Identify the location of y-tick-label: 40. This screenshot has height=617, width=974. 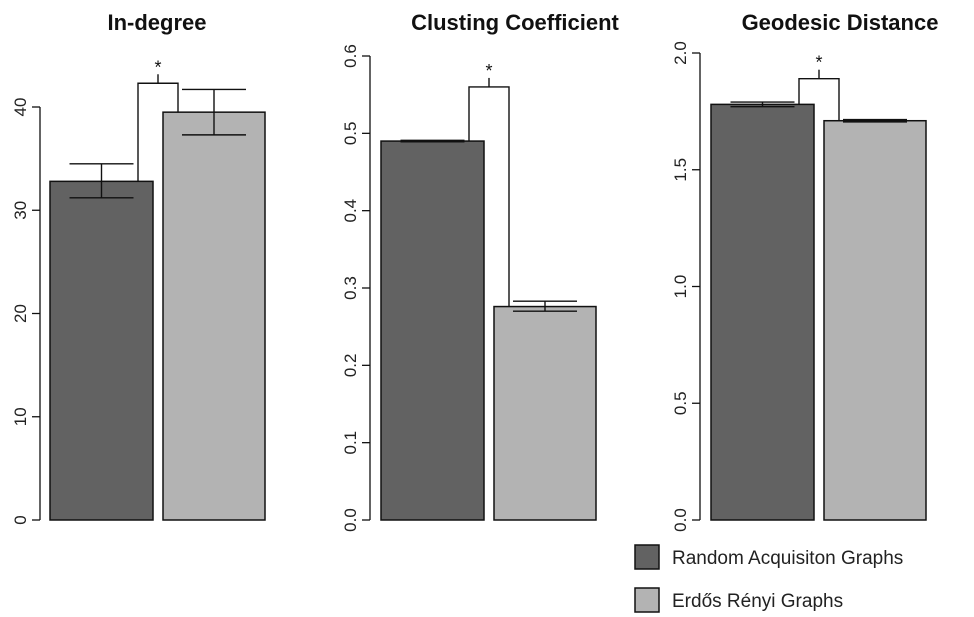
(20, 107).